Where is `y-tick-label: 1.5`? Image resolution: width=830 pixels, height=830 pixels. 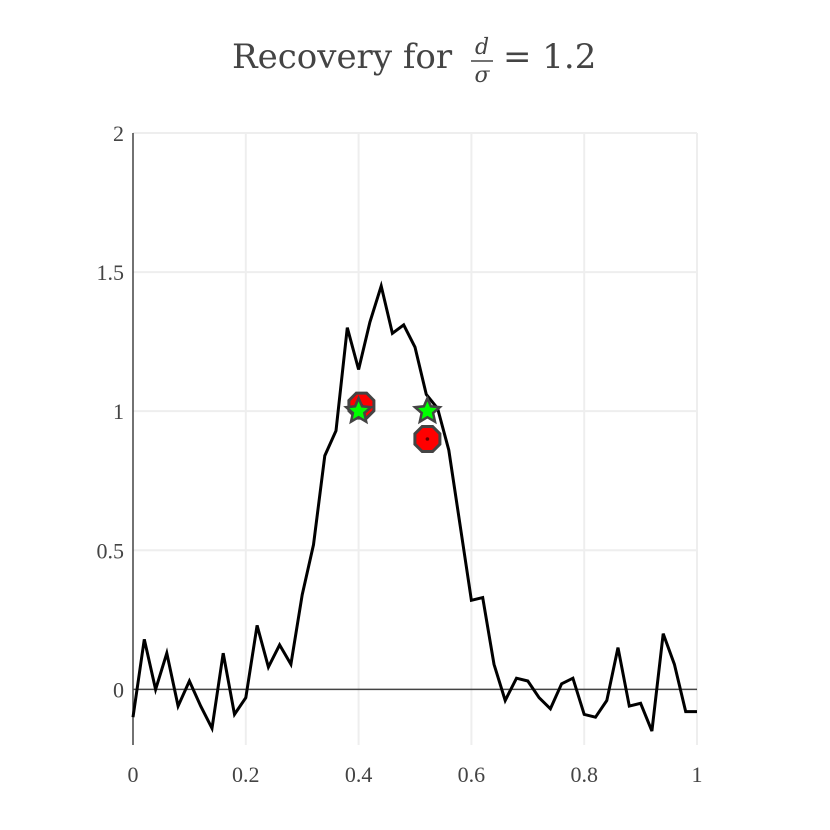 y-tick-label: 1.5 is located at coordinates (111, 272).